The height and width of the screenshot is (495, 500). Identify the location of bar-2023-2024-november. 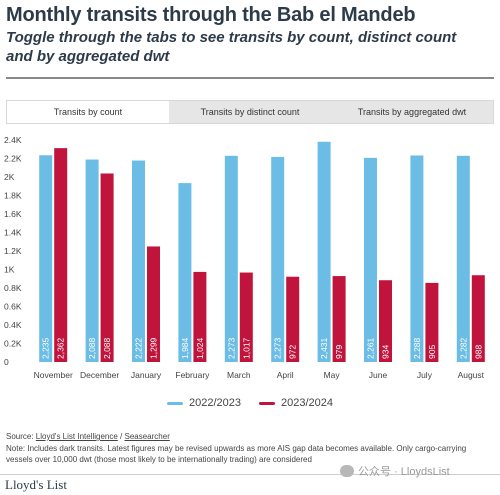
(61, 255).